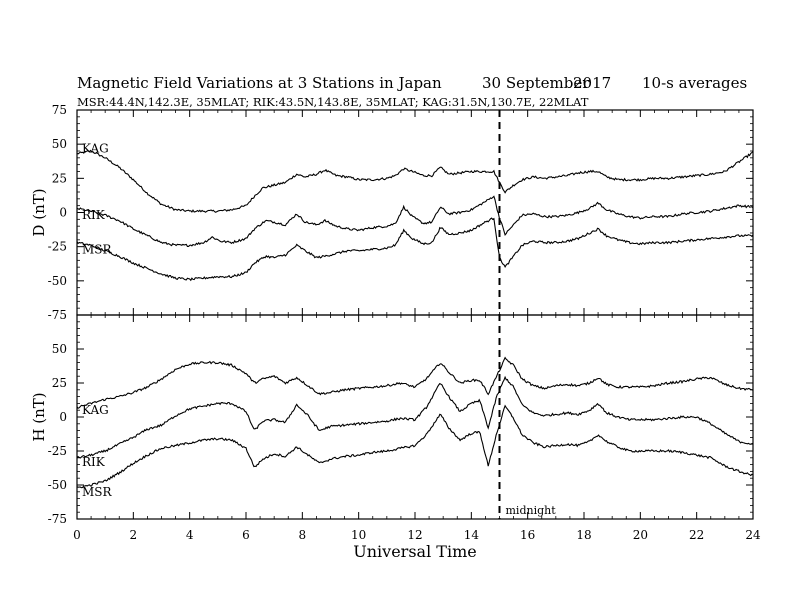 The width and height of the screenshot is (792, 612). What do you see at coordinates (246, 535) in the screenshot?
I see `x-tick-label: 6` at bounding box center [246, 535].